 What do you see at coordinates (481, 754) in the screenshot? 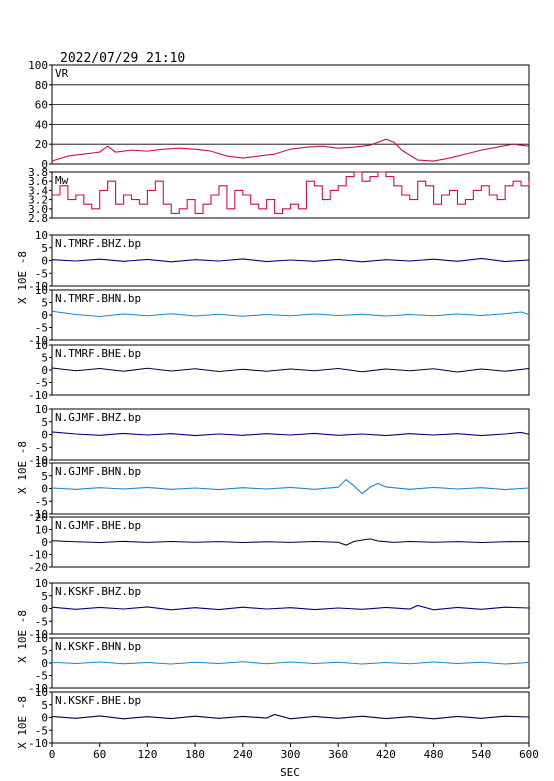
I see `x-tick-label: 540` at bounding box center [481, 754].